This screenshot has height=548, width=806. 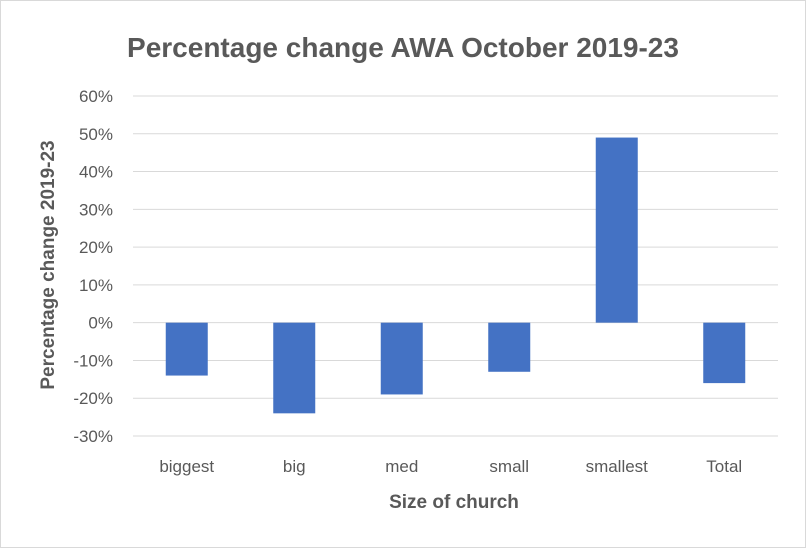 What do you see at coordinates (96, 96) in the screenshot?
I see `y-tick-label: 60%` at bounding box center [96, 96].